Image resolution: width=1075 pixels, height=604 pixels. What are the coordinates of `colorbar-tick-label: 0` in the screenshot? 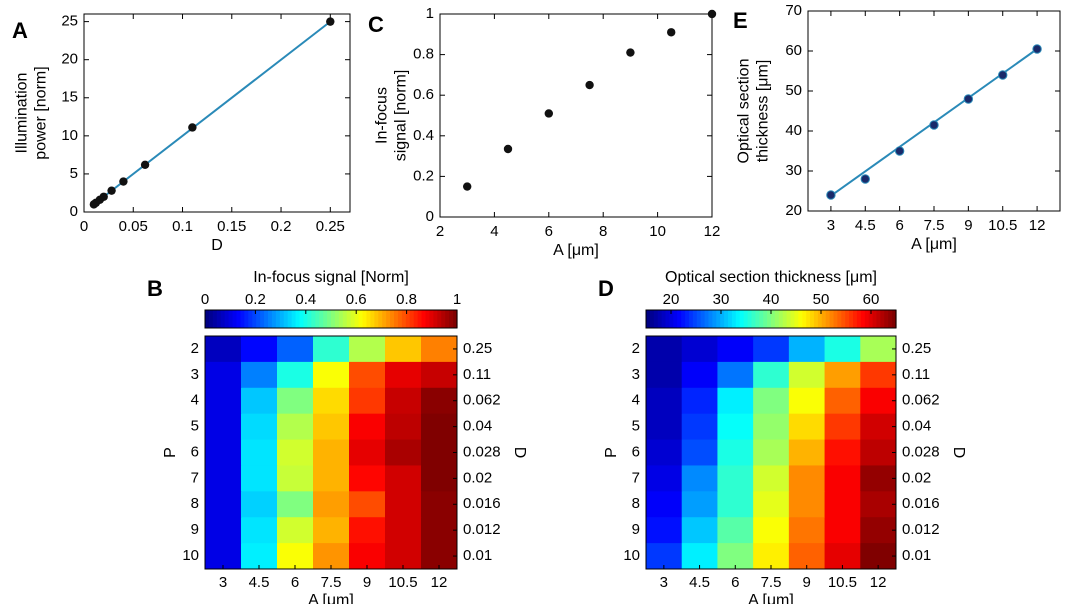 It's located at (205, 299).